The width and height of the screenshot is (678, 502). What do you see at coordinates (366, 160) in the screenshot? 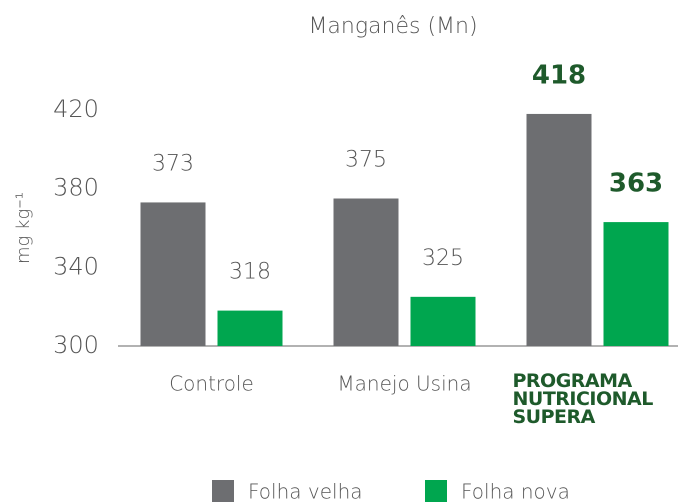
I see `value-label: 375` at bounding box center [366, 160].